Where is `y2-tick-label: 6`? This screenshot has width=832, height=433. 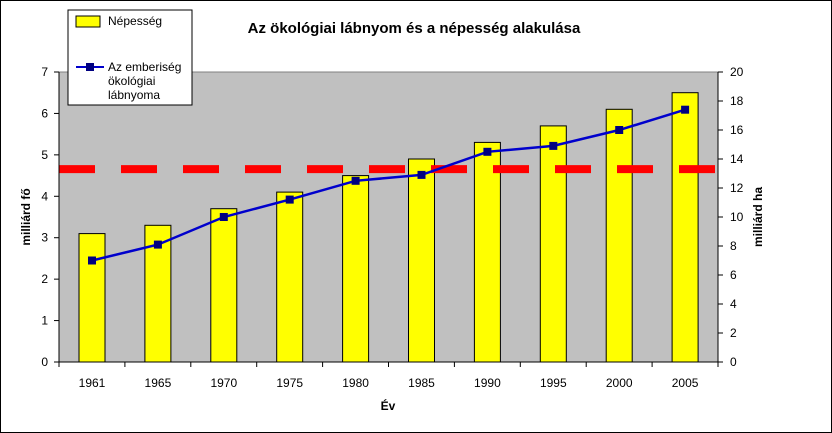 y2-tick-label: 6 is located at coordinates (733, 275).